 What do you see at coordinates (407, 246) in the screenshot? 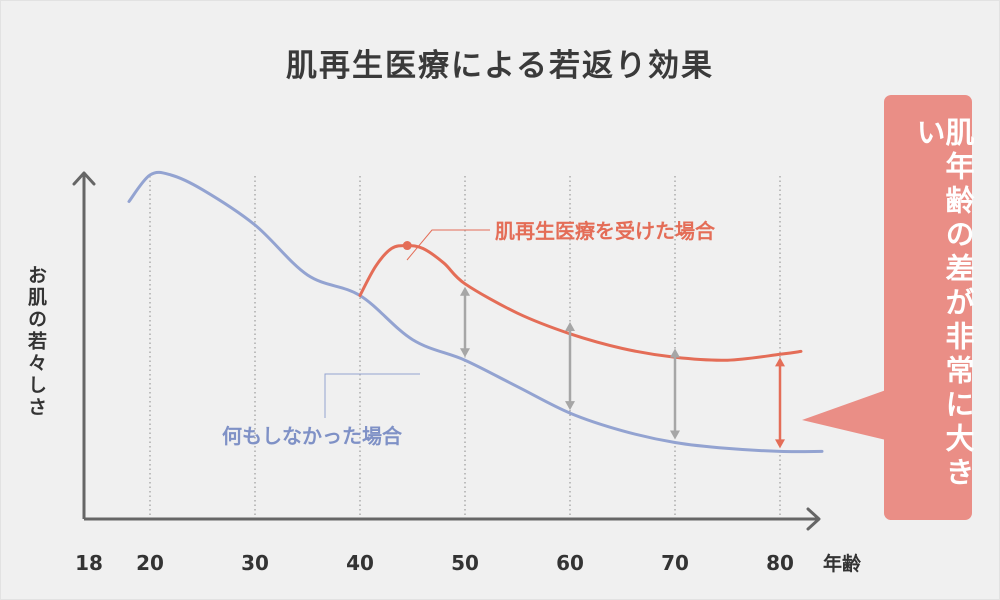
I see `treated-peak-marker` at bounding box center [407, 246].